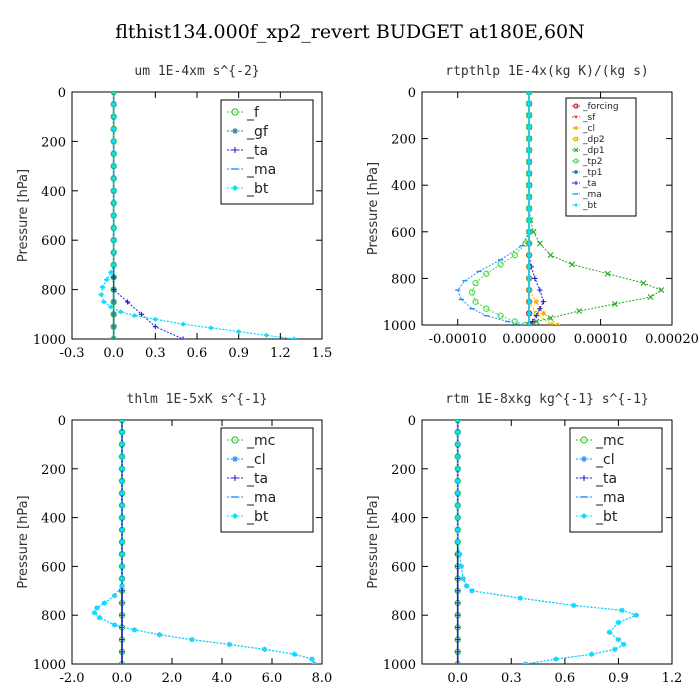 The width and height of the screenshot is (700, 700). Describe the element at coordinates (457, 678) in the screenshot. I see `x-tick-label: 0.0` at that location.